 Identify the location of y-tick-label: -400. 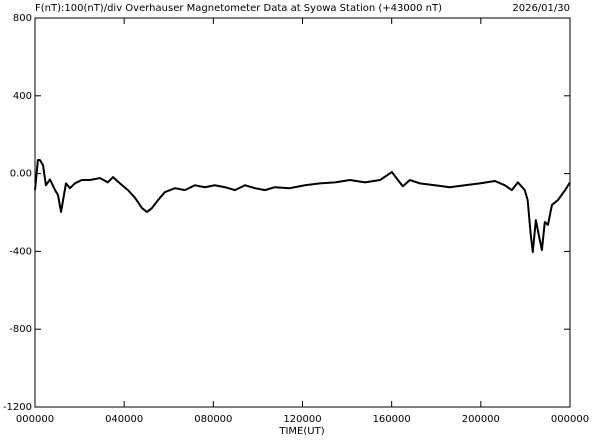
(20, 251).